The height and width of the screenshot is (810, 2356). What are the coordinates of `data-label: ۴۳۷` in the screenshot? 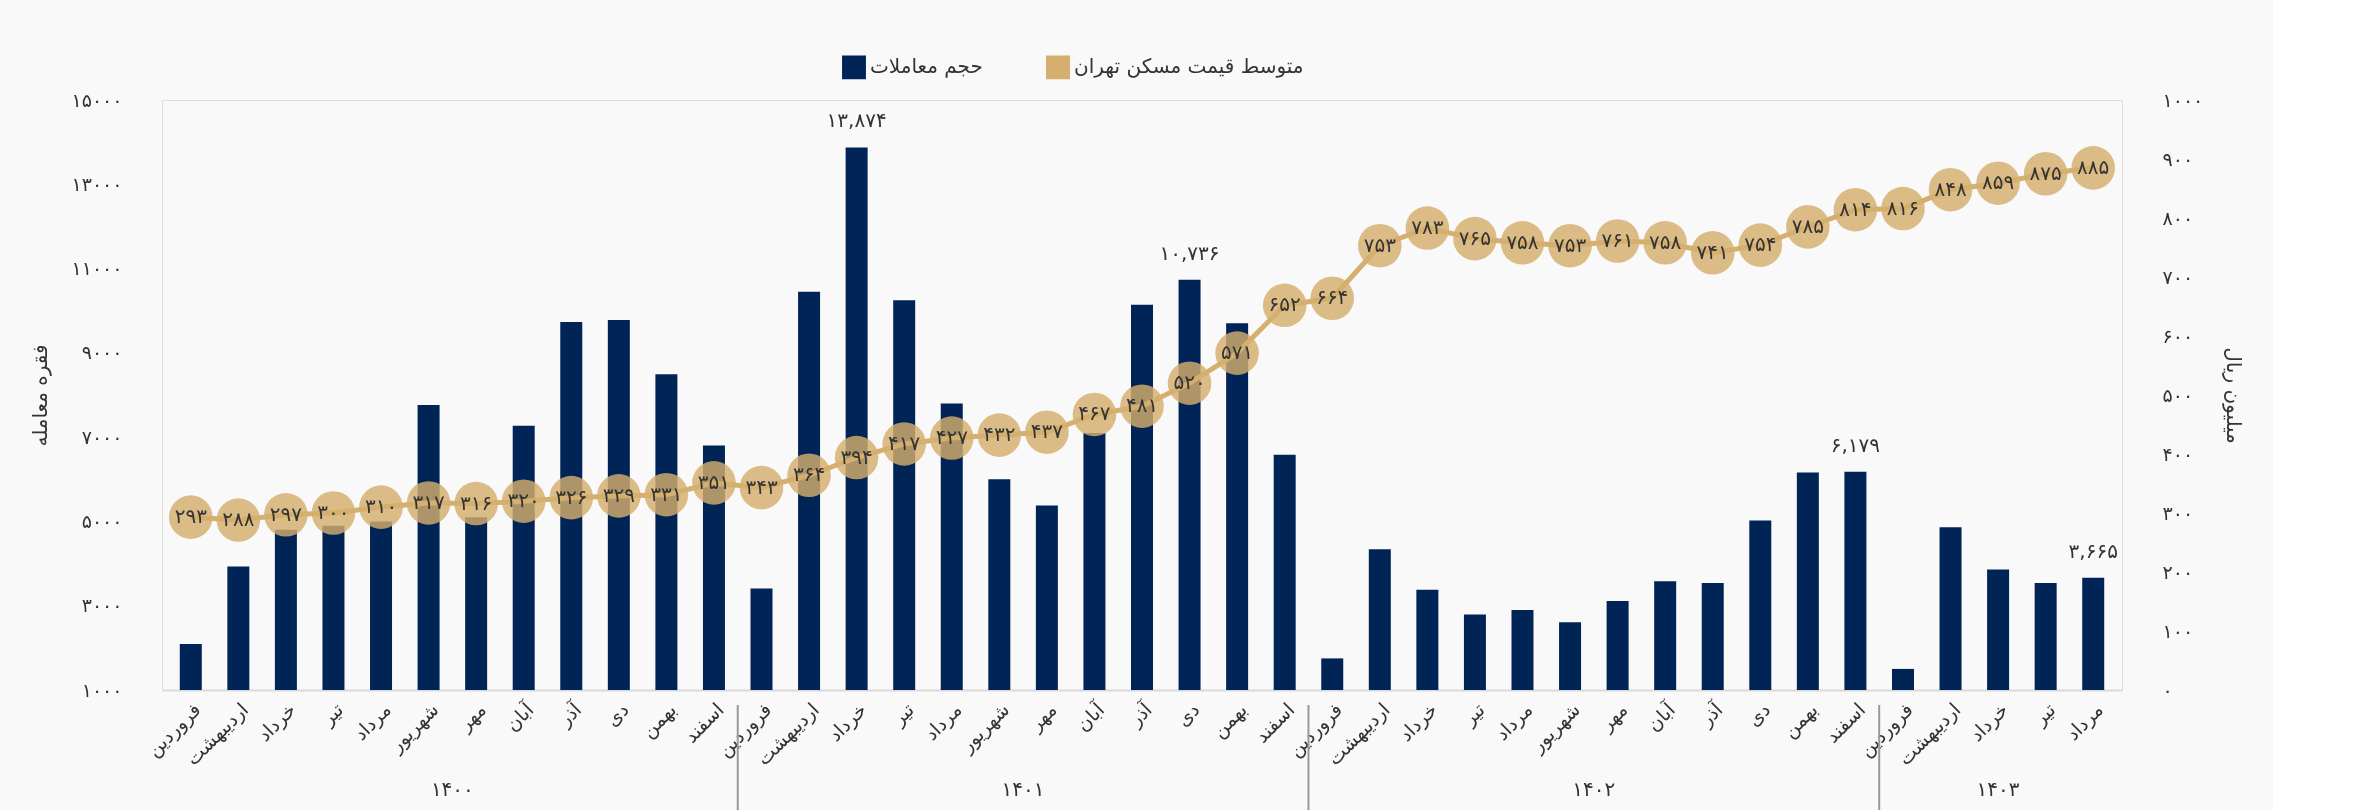 It's located at (1047, 431).